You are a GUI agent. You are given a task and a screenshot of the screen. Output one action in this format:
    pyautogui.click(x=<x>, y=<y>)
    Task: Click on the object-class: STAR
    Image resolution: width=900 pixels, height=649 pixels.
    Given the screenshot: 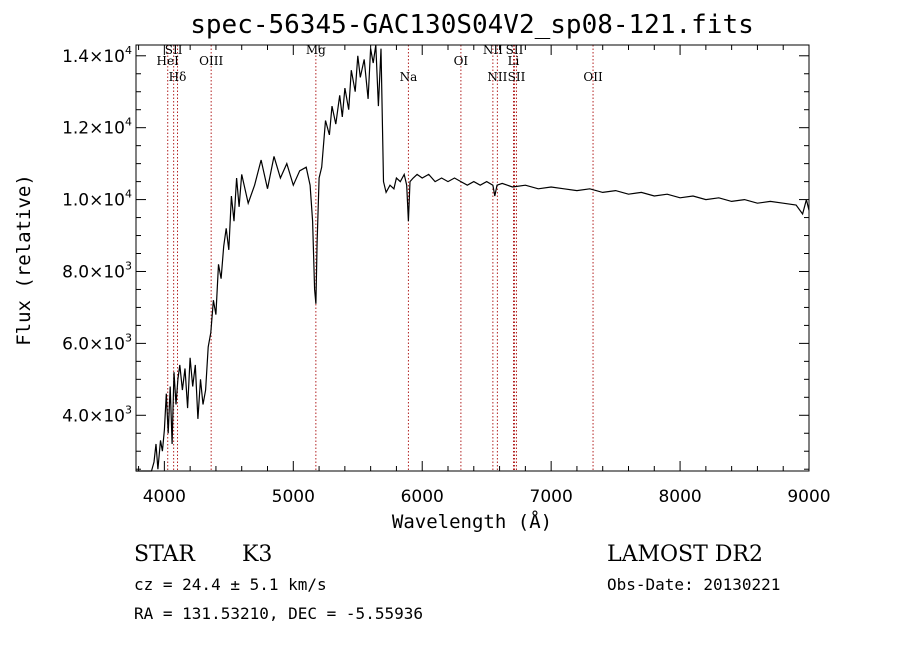 What is the action you would take?
    pyautogui.click(x=165, y=554)
    